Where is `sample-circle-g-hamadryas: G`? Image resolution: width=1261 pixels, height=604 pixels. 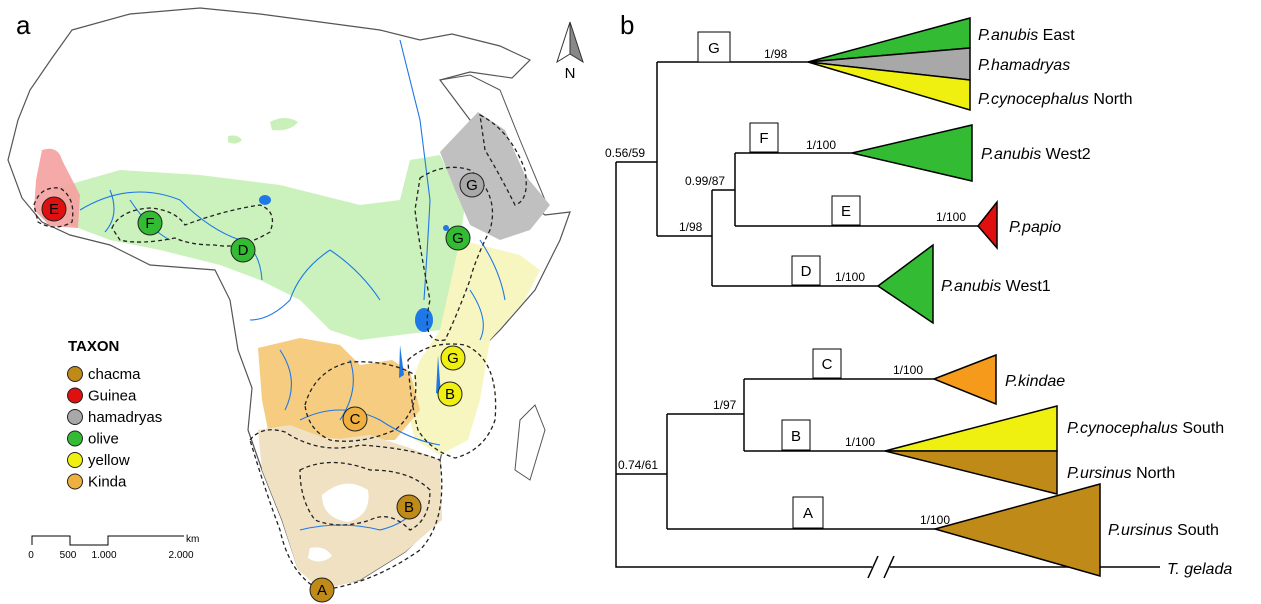
sample-circle-g-hamadryas: G is located at coordinates (472, 185).